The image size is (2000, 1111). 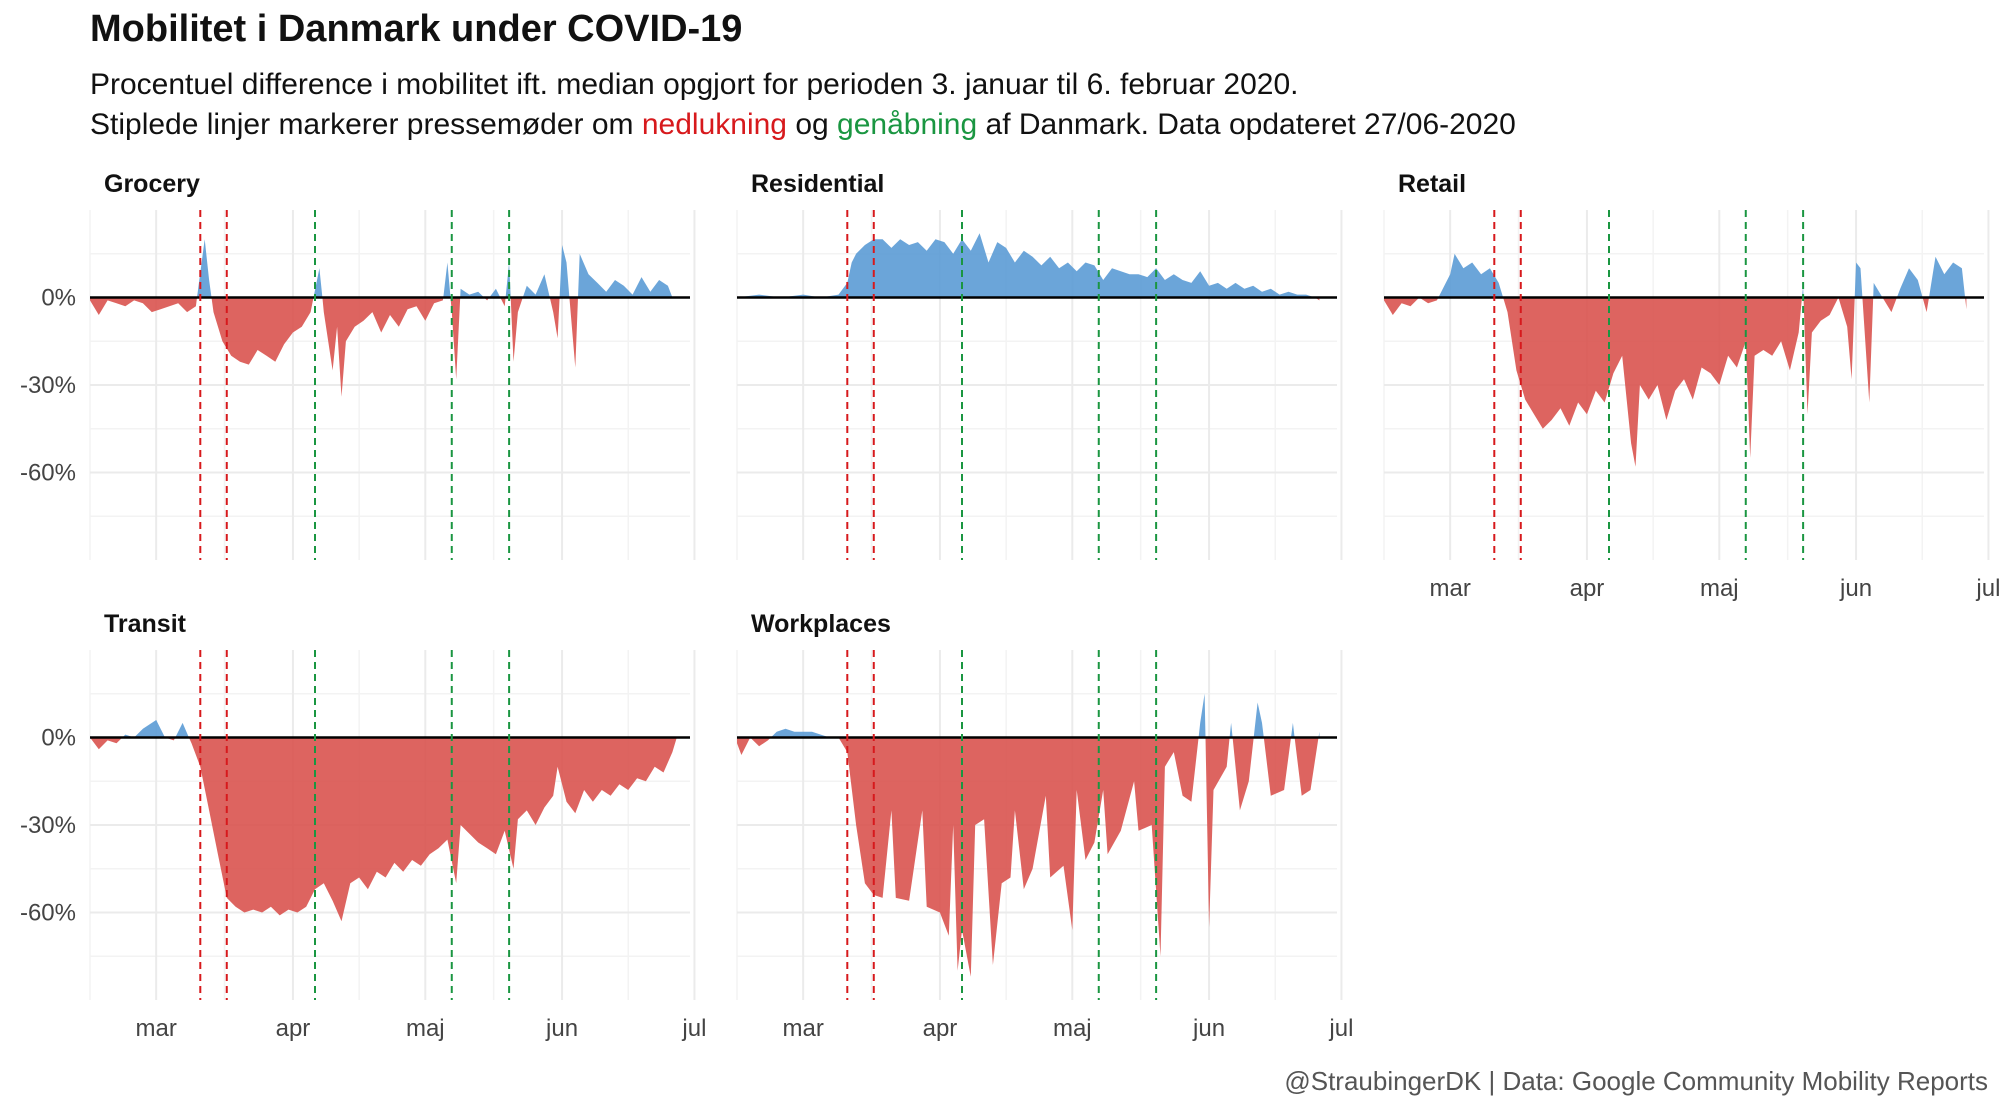 I want to click on area-positive-transit, so click(x=383, y=729).